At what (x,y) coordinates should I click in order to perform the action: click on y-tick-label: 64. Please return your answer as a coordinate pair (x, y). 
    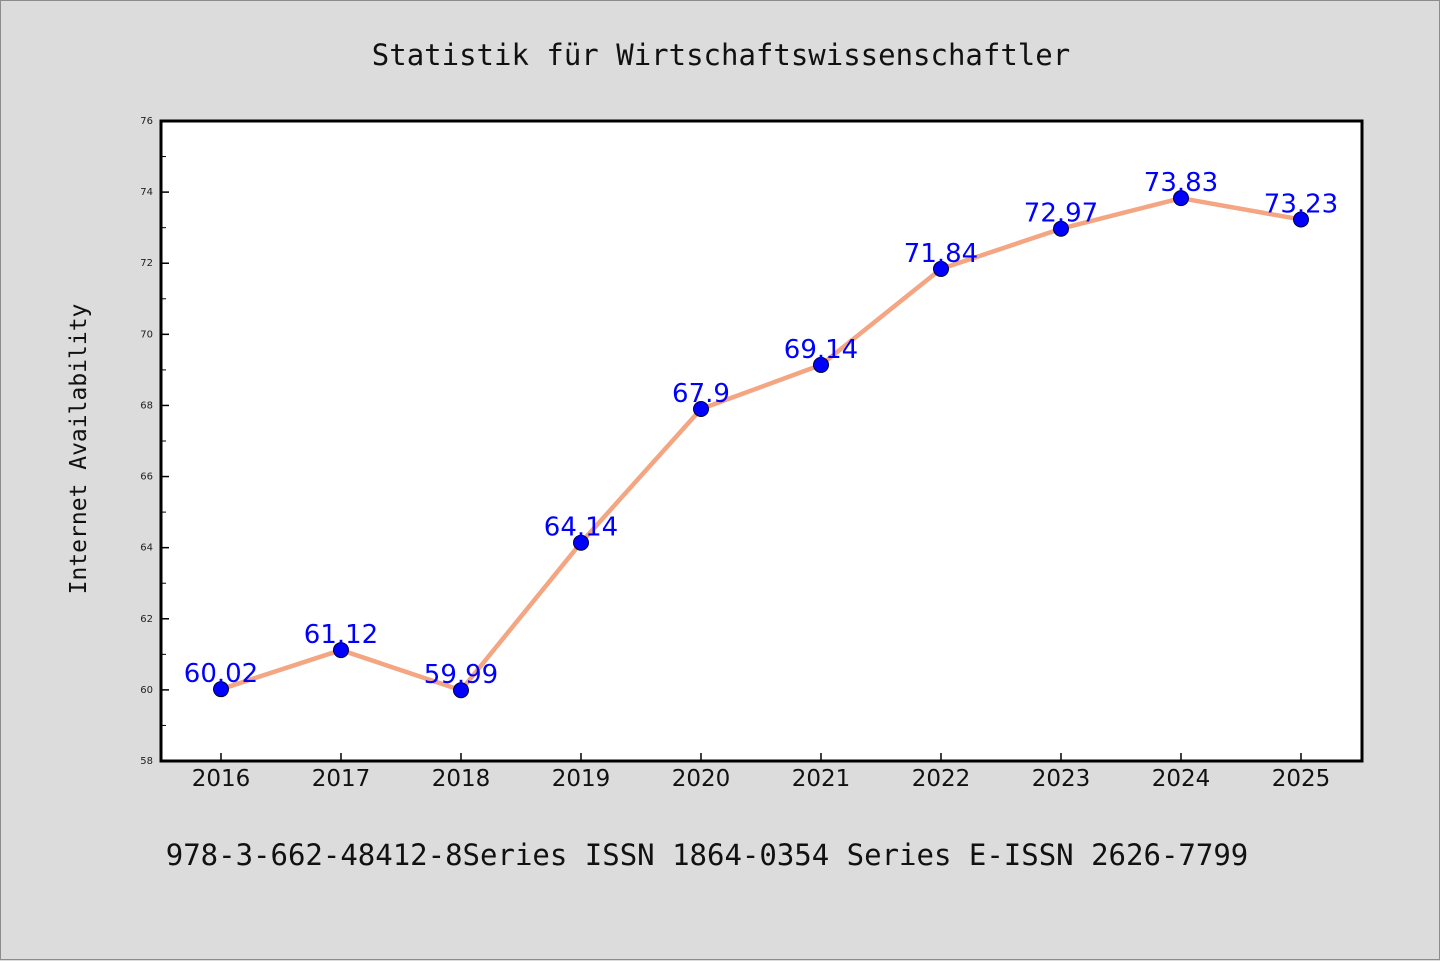
    Looking at the image, I should click on (146, 548).